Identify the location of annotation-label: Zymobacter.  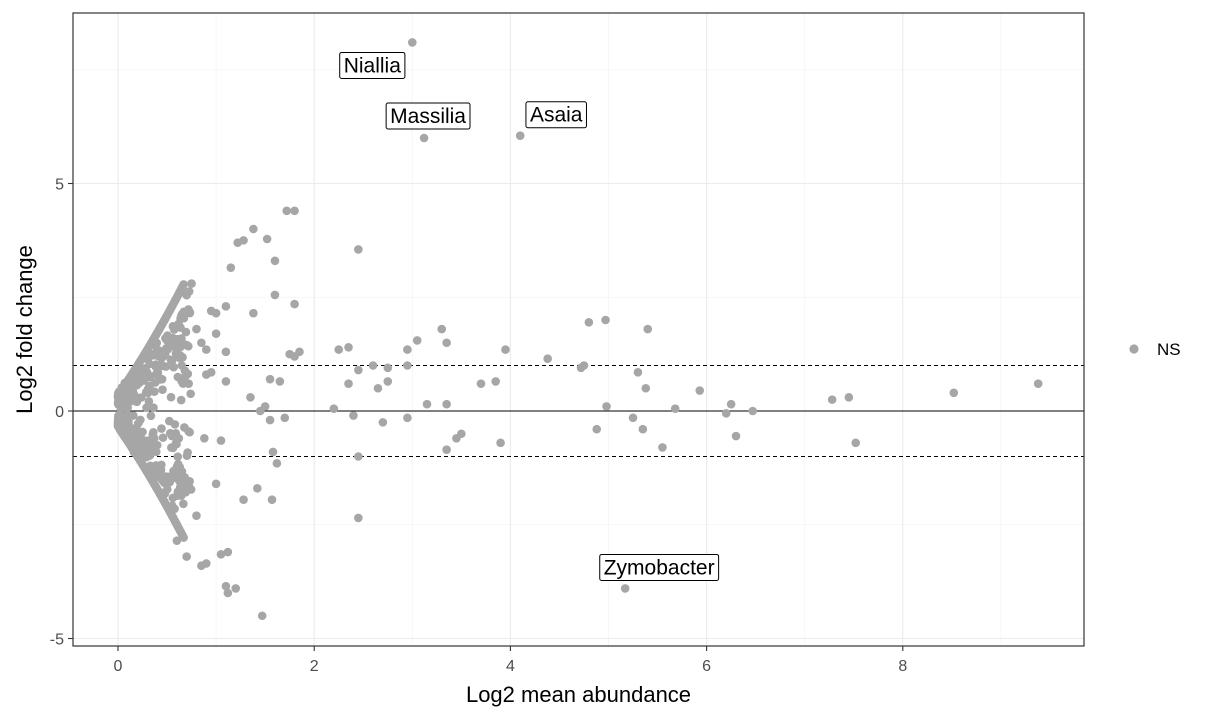
(659, 567).